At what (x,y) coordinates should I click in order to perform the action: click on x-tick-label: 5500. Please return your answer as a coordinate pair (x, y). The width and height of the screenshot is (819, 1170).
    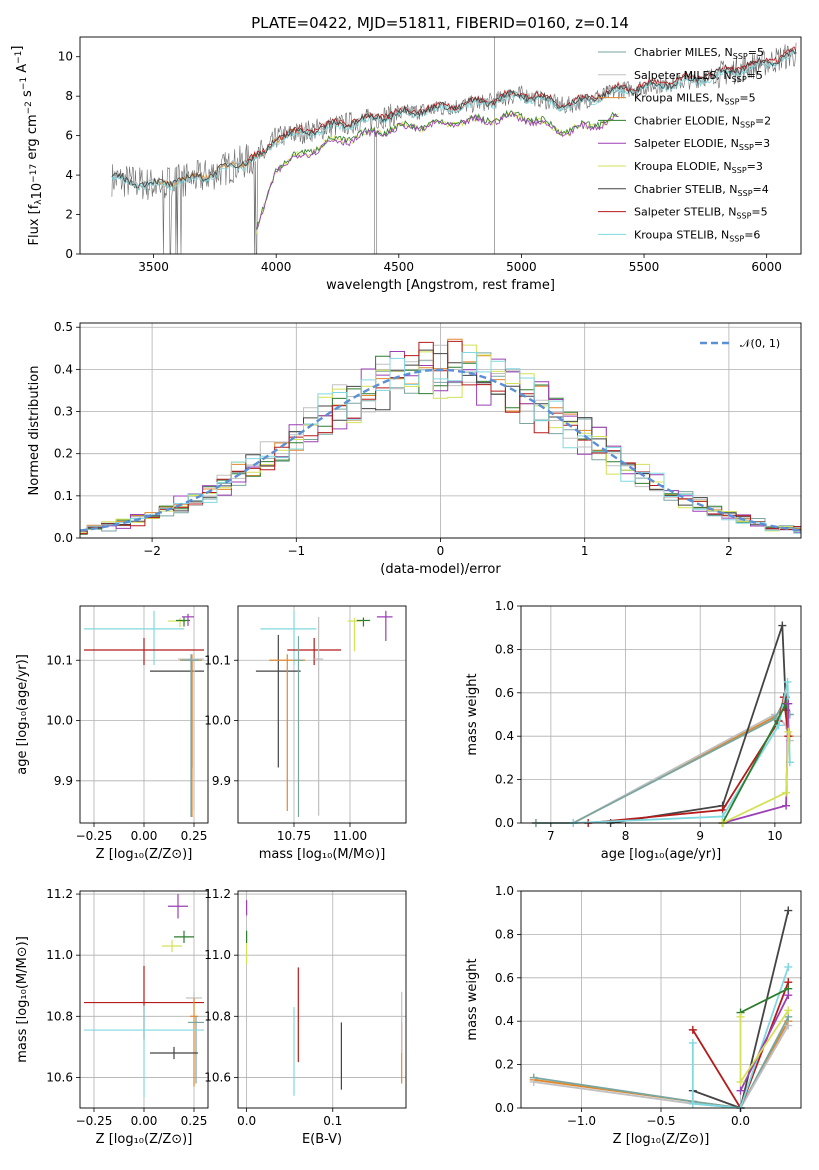
    Looking at the image, I should click on (644, 267).